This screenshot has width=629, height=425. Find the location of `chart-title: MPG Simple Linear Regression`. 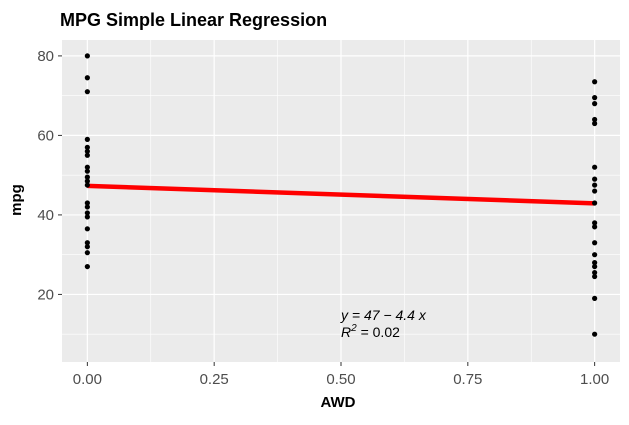

chart-title: MPG Simple Linear Regression is located at coordinates (193, 20).